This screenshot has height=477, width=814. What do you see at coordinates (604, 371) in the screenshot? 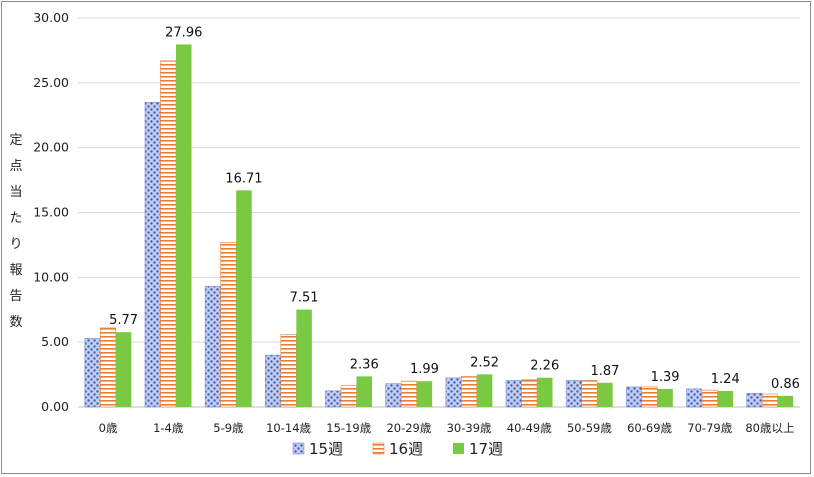
I see `data-label: 1.87` at bounding box center [604, 371].